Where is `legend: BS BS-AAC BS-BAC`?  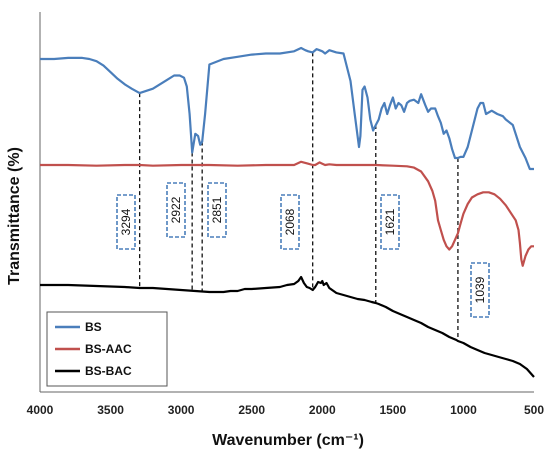
legend: BS BS-AAC BS-BAC is located at coordinates (107, 349).